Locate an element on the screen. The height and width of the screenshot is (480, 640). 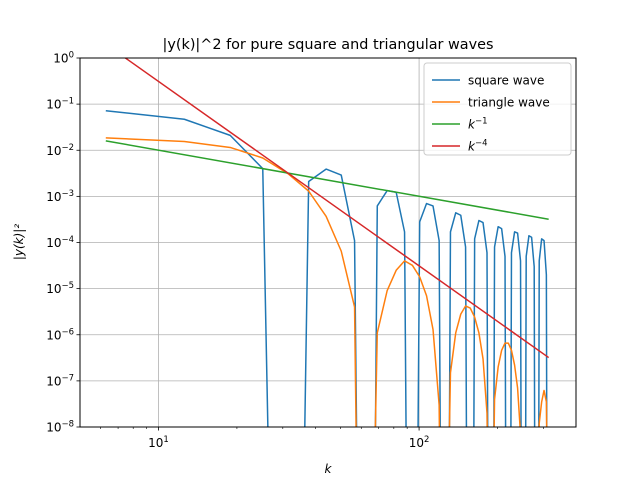
legend-label-0: square wave is located at coordinates (506, 81).